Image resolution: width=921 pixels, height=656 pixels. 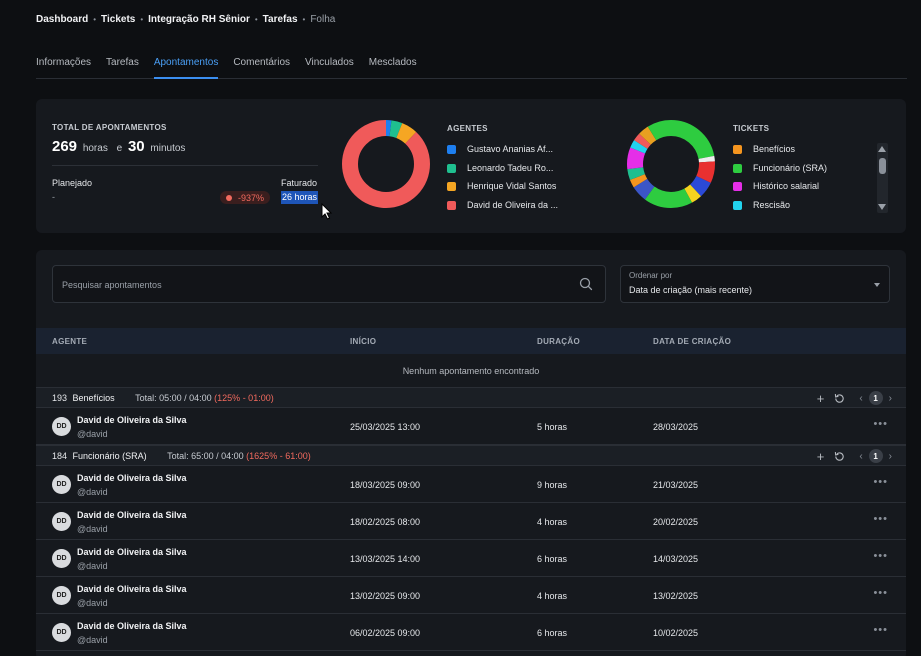 What do you see at coordinates (764, 149) in the screenshot?
I see `tickets-legend-item: Benefícios` at bounding box center [764, 149].